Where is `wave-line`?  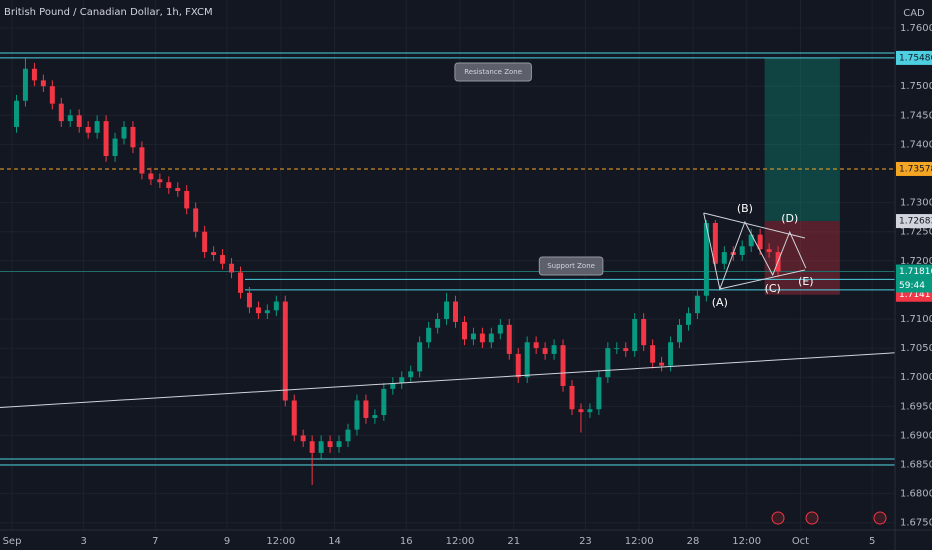 wave-line is located at coordinates (755, 251).